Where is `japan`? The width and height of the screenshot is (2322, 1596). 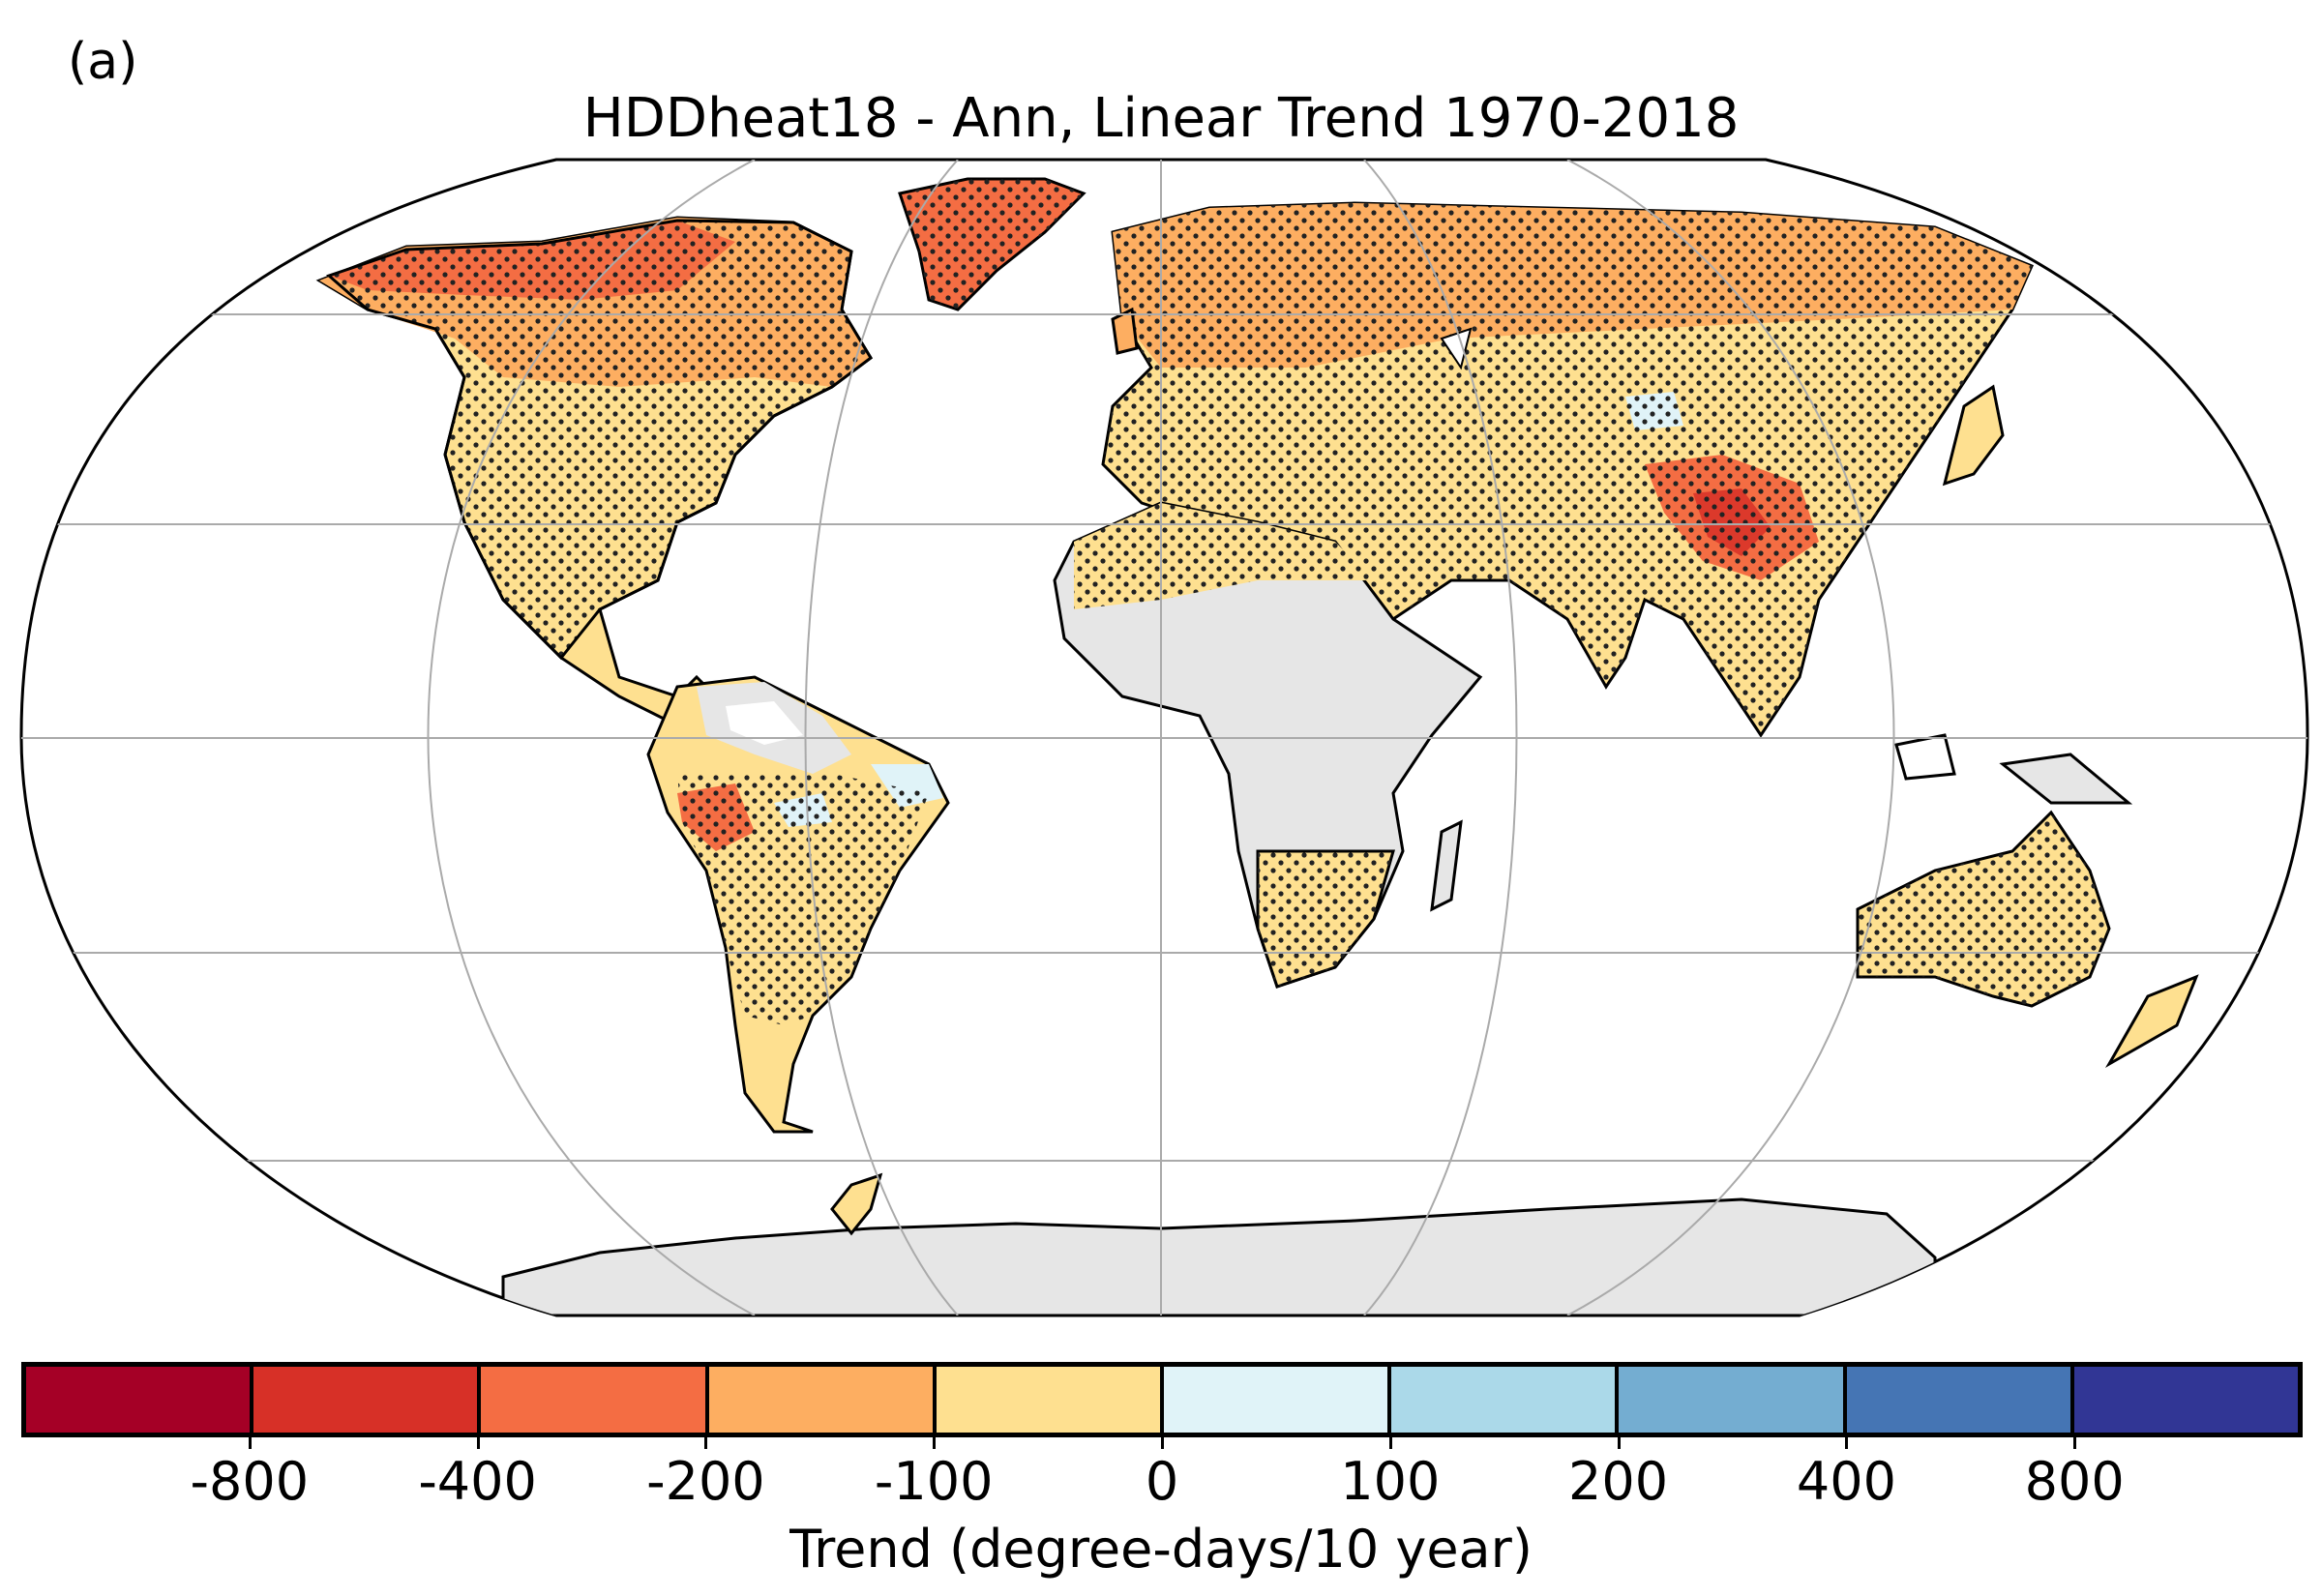
japan is located at coordinates (1973, 435).